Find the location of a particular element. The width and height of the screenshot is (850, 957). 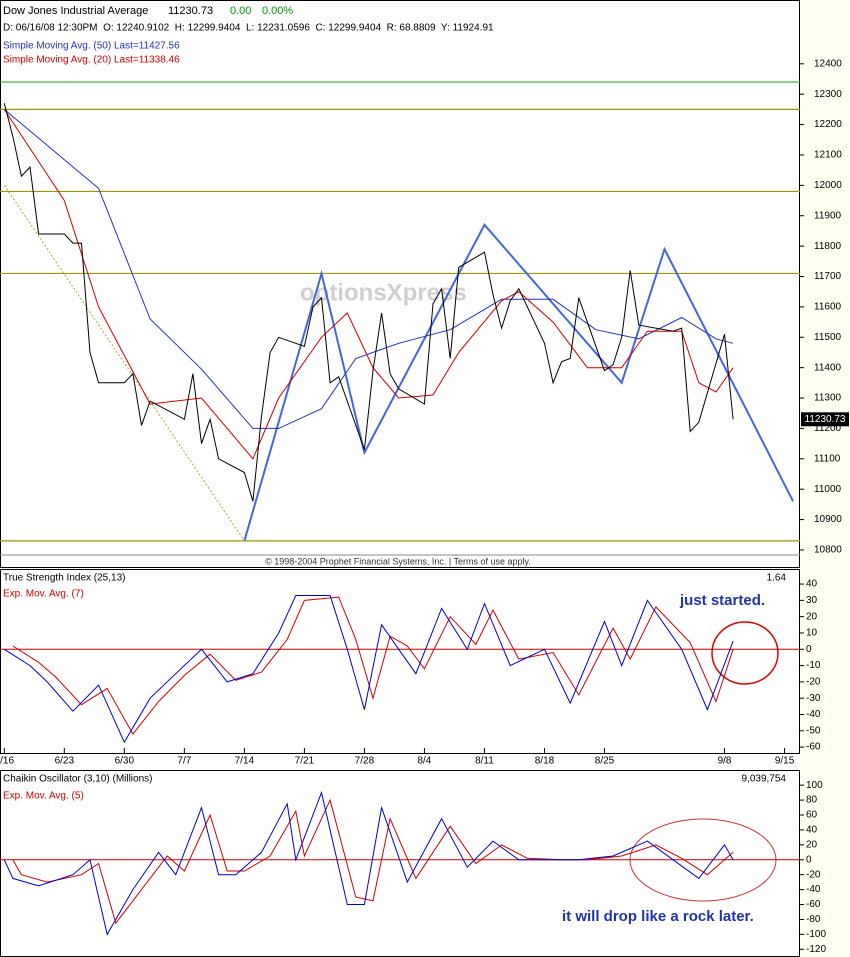

x-tick-label: 7/14 is located at coordinates (245, 761).